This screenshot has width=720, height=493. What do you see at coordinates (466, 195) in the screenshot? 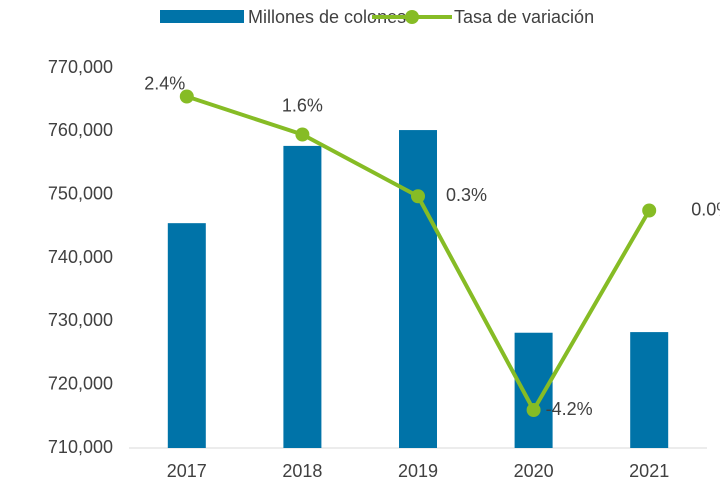
I see `data-label: 0.3%` at bounding box center [466, 195].